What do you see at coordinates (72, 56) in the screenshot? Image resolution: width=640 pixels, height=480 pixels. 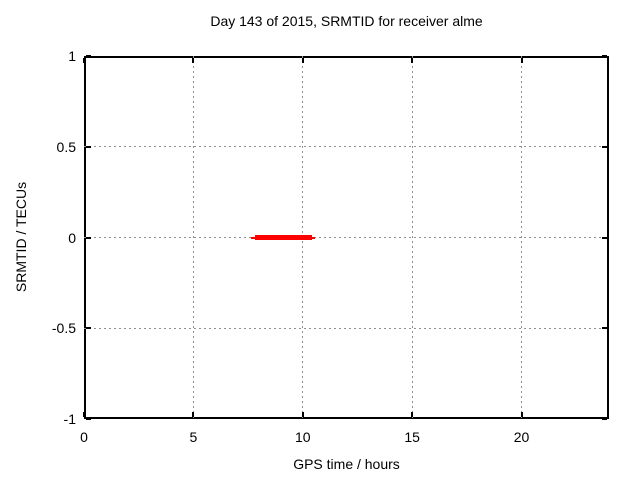 I see `y-tick-label: 1` at bounding box center [72, 56].